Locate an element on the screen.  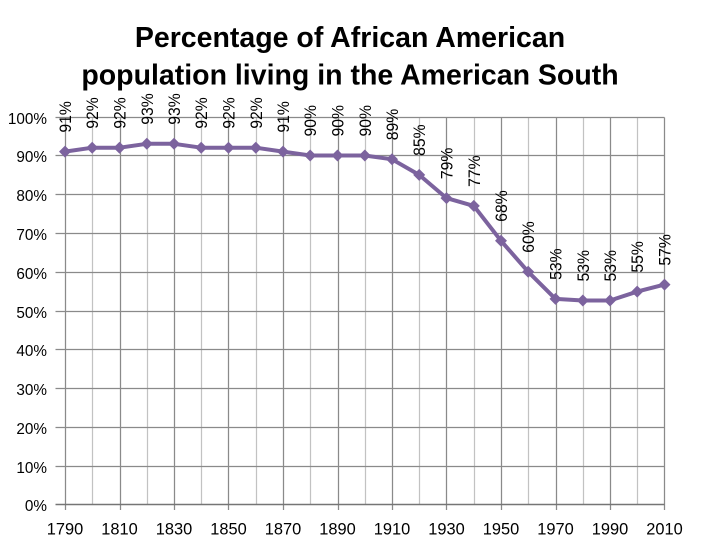
svg-text: 85% is located at coordinates (420, 140).